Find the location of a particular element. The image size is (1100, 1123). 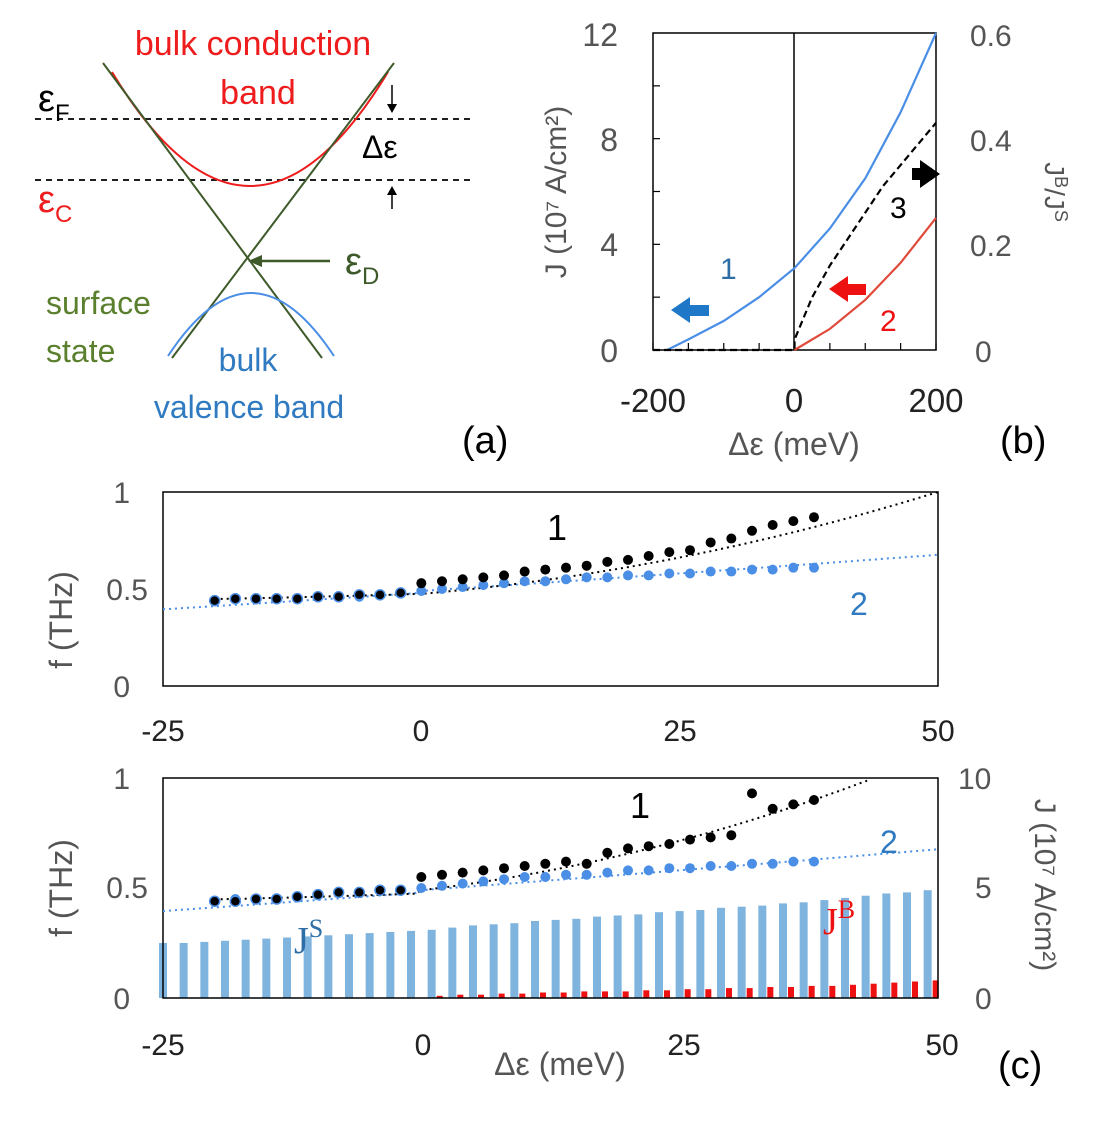

c-bottom-data-points is located at coordinates (513, 847).